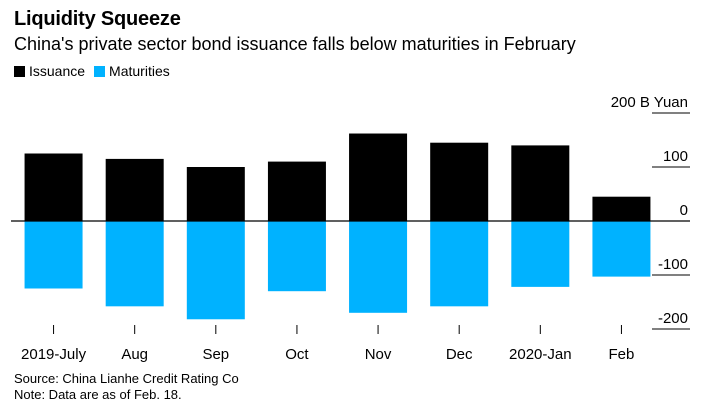 This screenshot has width=712, height=415. Describe the element at coordinates (134, 189) in the screenshot. I see `bar-issuance-aug` at that location.